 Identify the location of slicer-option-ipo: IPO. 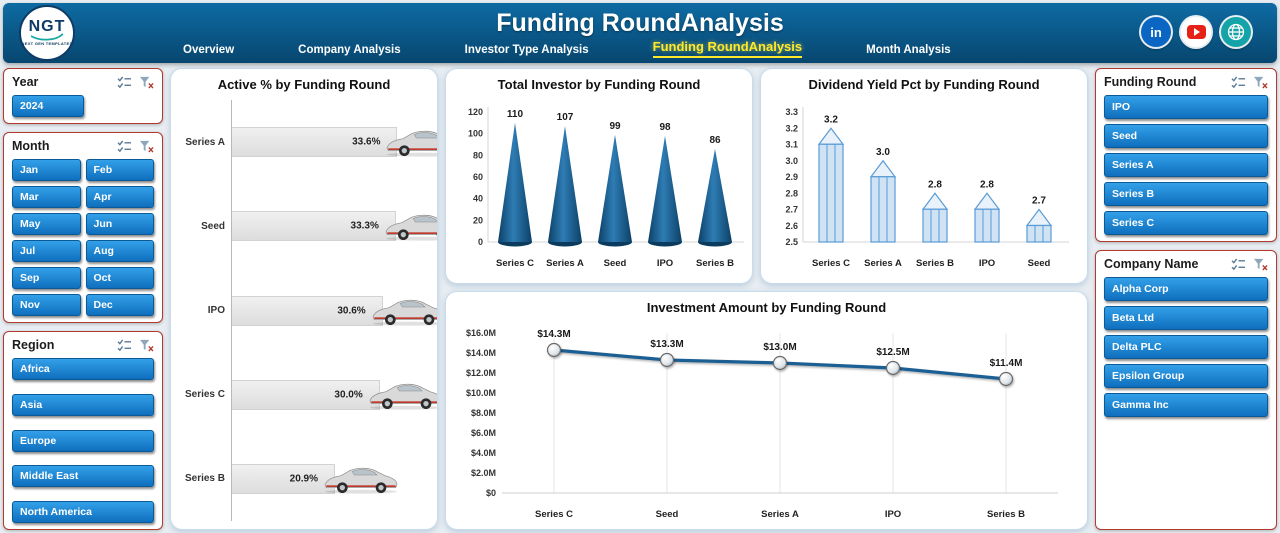
(1186, 107).